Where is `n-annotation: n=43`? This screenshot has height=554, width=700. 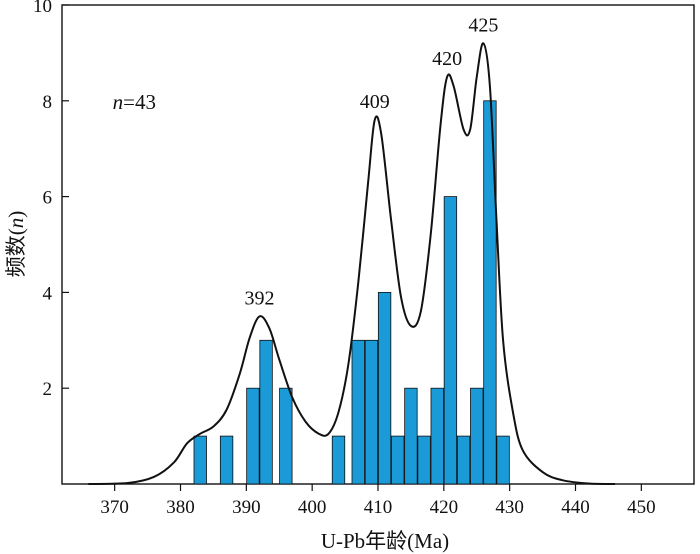
n-annotation: n=43 is located at coordinates (134, 102).